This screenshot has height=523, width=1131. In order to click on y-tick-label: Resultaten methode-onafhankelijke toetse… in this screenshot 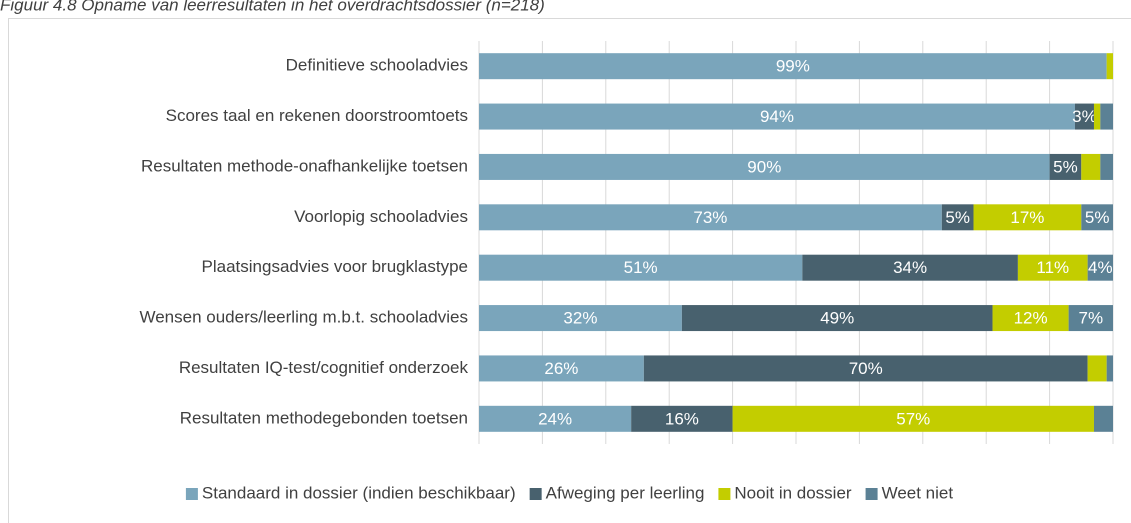, I will do `click(304, 165)`.